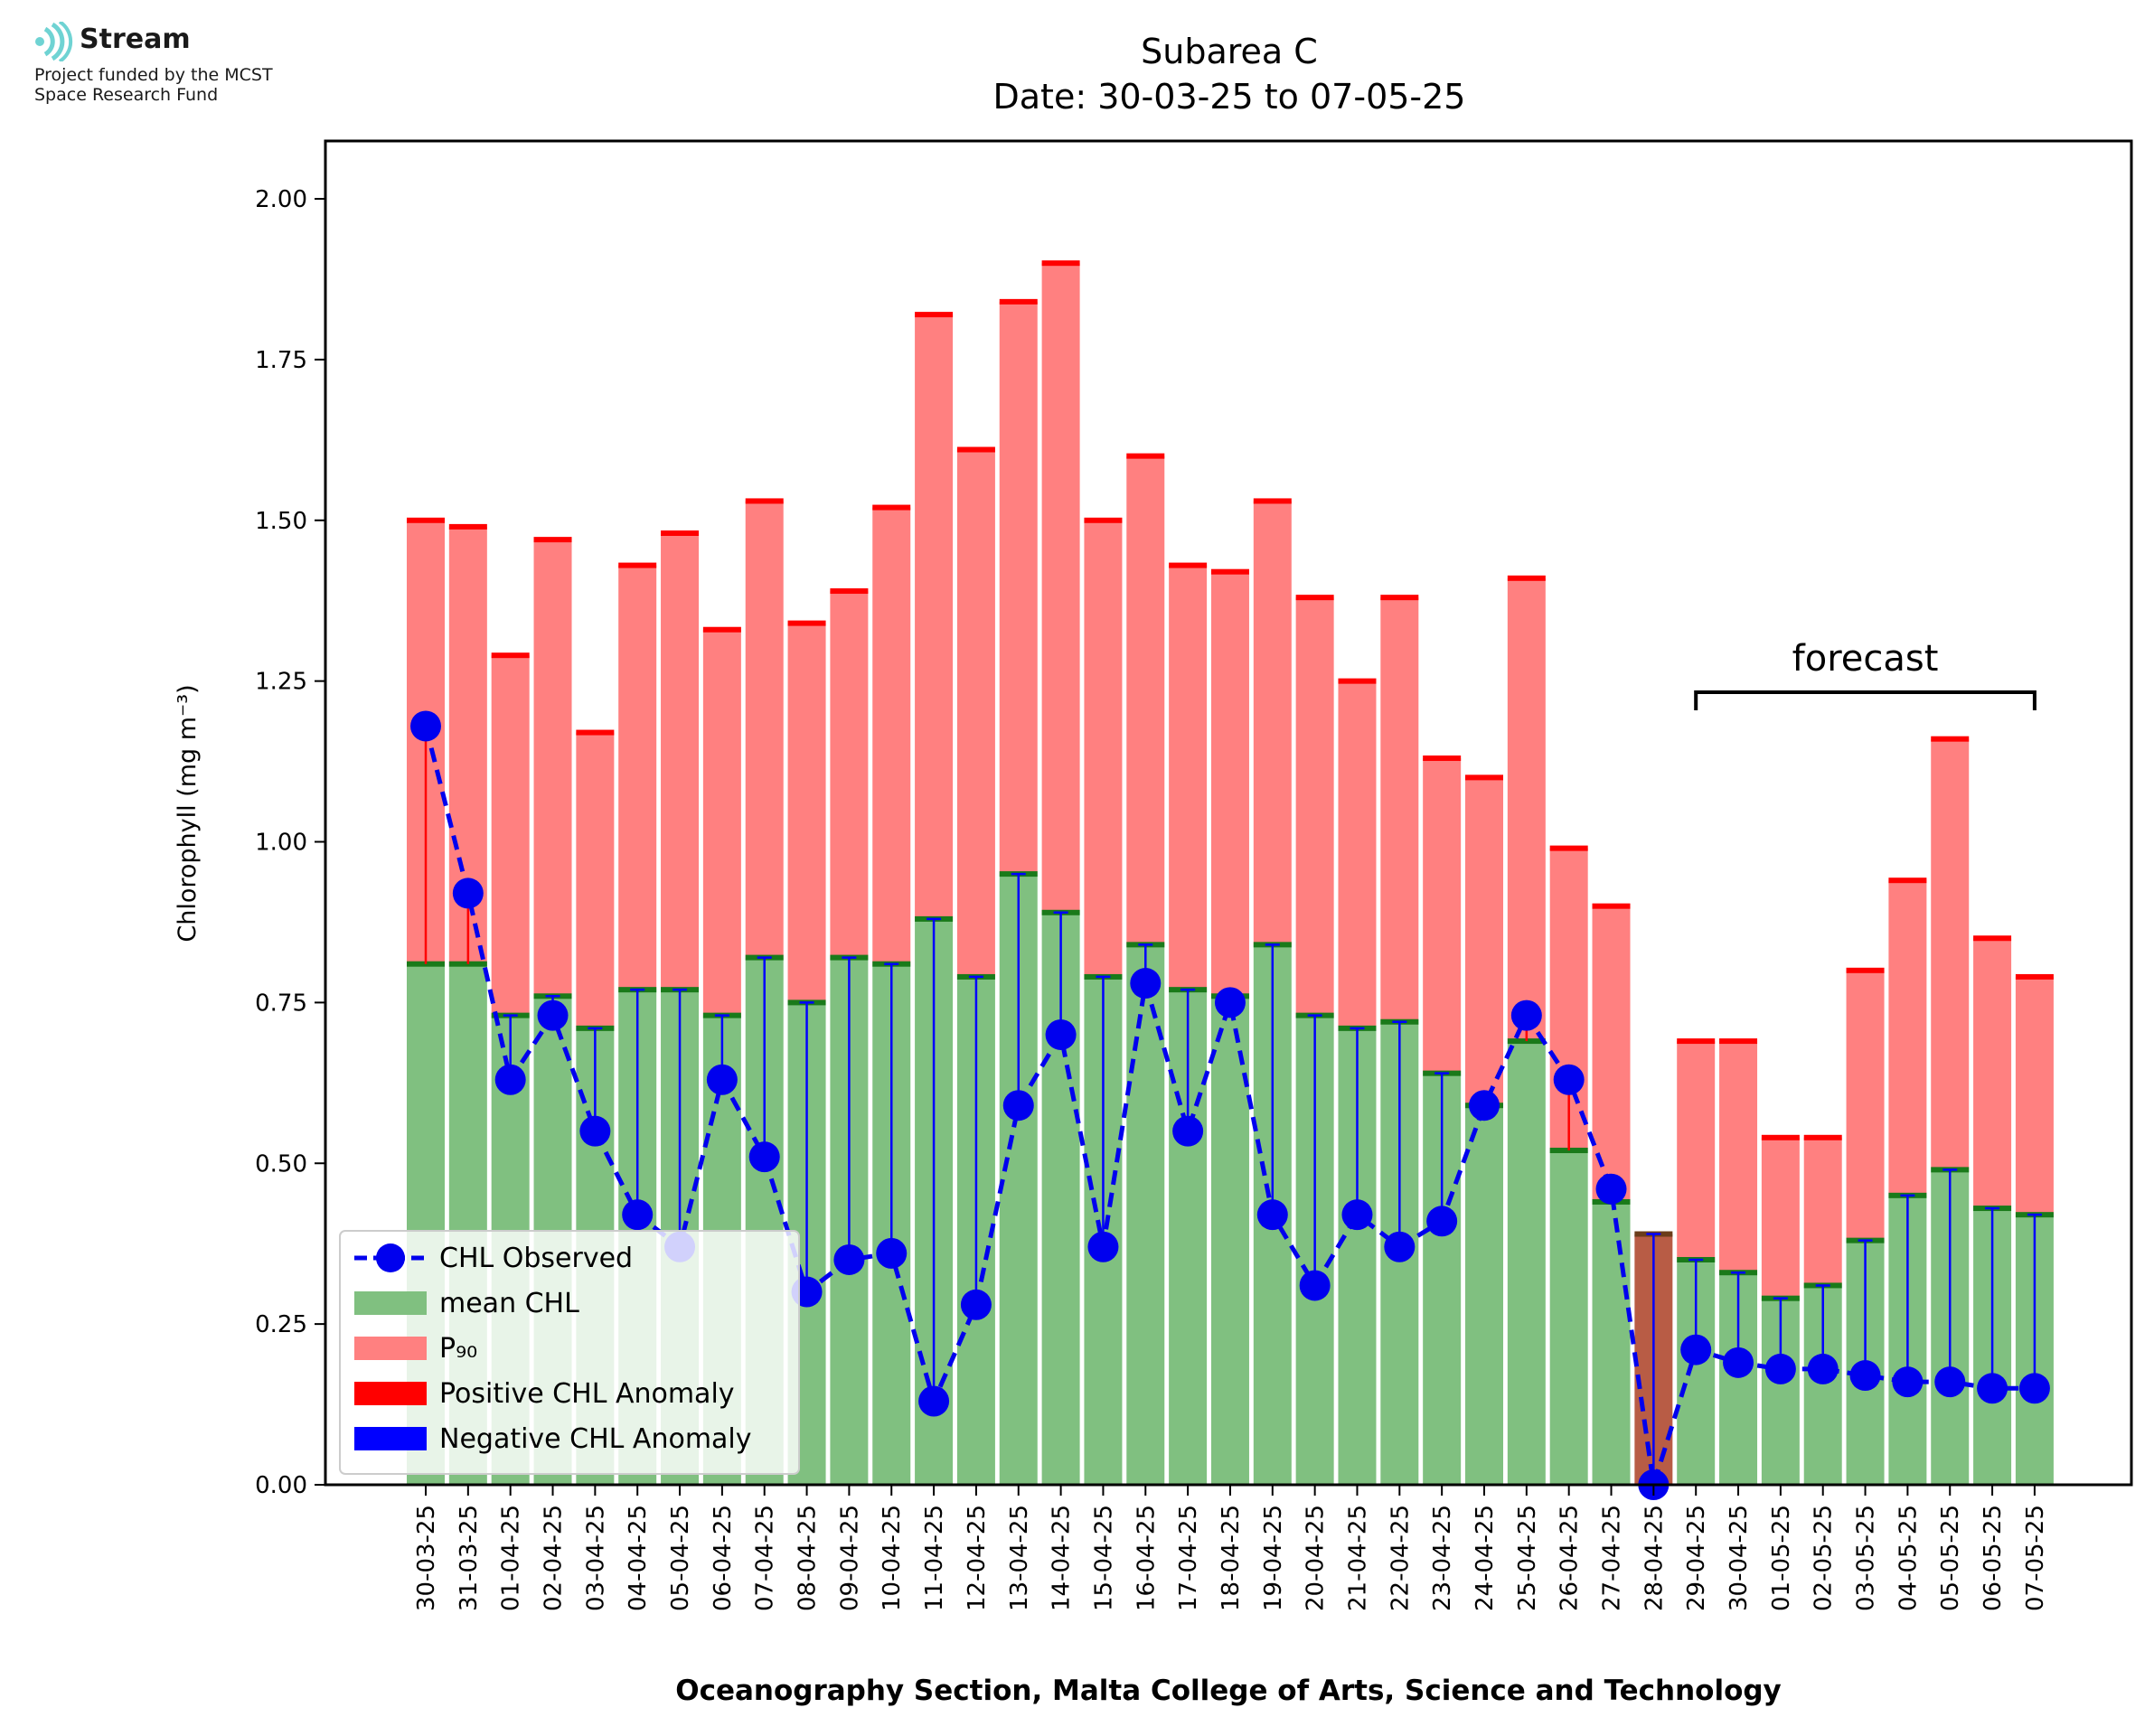 Image resolution: width=2154 pixels, height=1736 pixels. Describe the element at coordinates (1994, 1558) in the screenshot. I see `x-tick-label: 06-05-25` at that location.